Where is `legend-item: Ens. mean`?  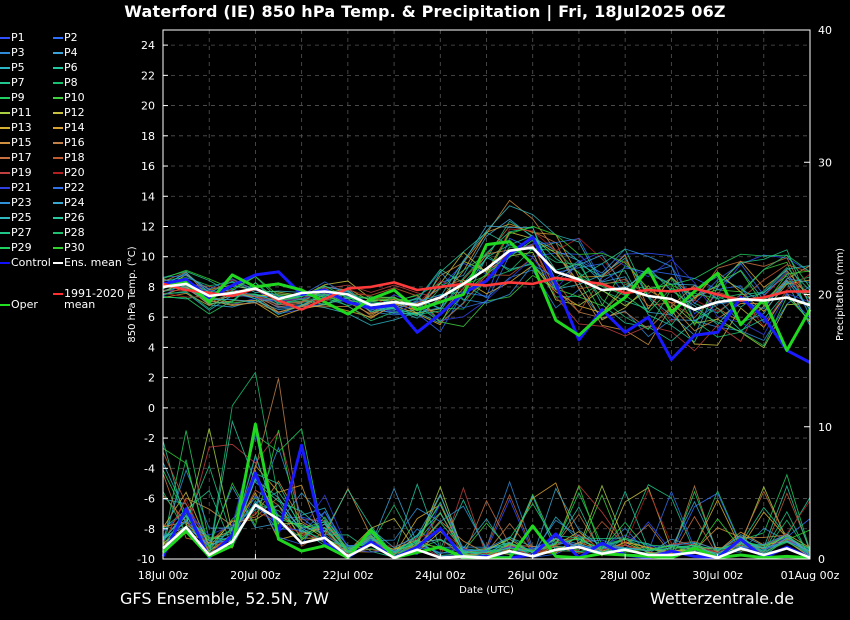
legend-item: Ens. mean is located at coordinates (87, 263).